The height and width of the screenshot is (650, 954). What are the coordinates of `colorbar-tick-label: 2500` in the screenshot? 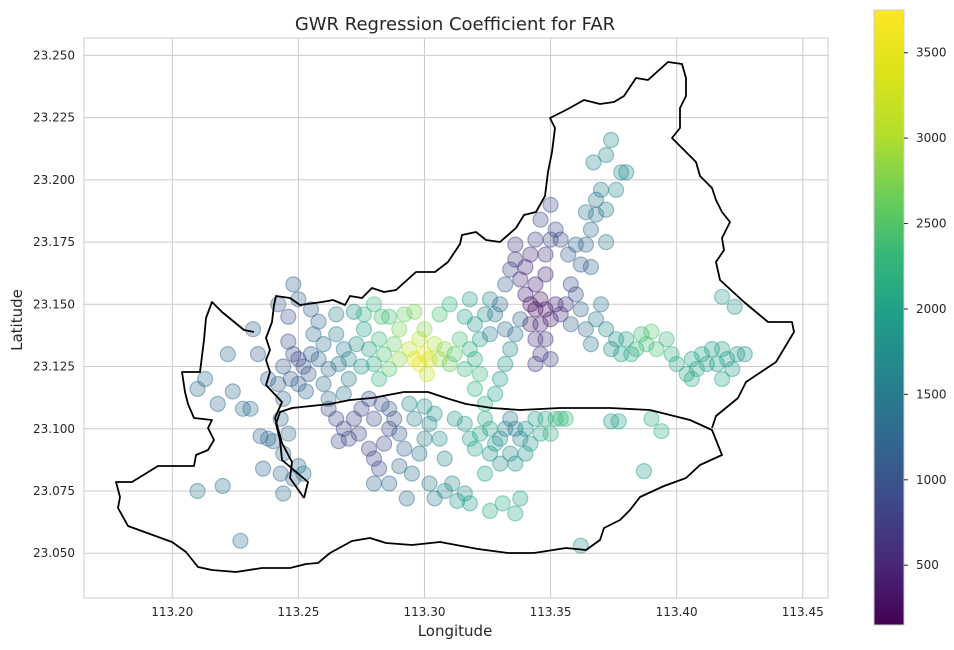 It's located at (931, 224).